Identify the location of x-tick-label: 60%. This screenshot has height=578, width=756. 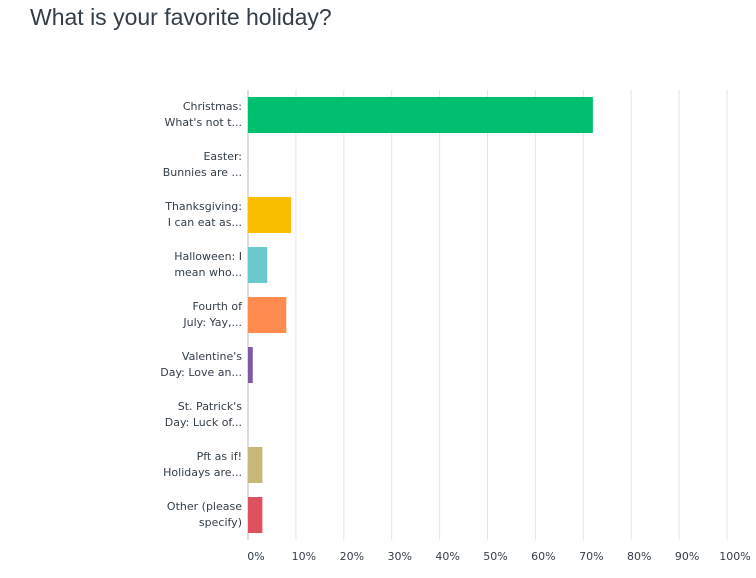
(543, 556).